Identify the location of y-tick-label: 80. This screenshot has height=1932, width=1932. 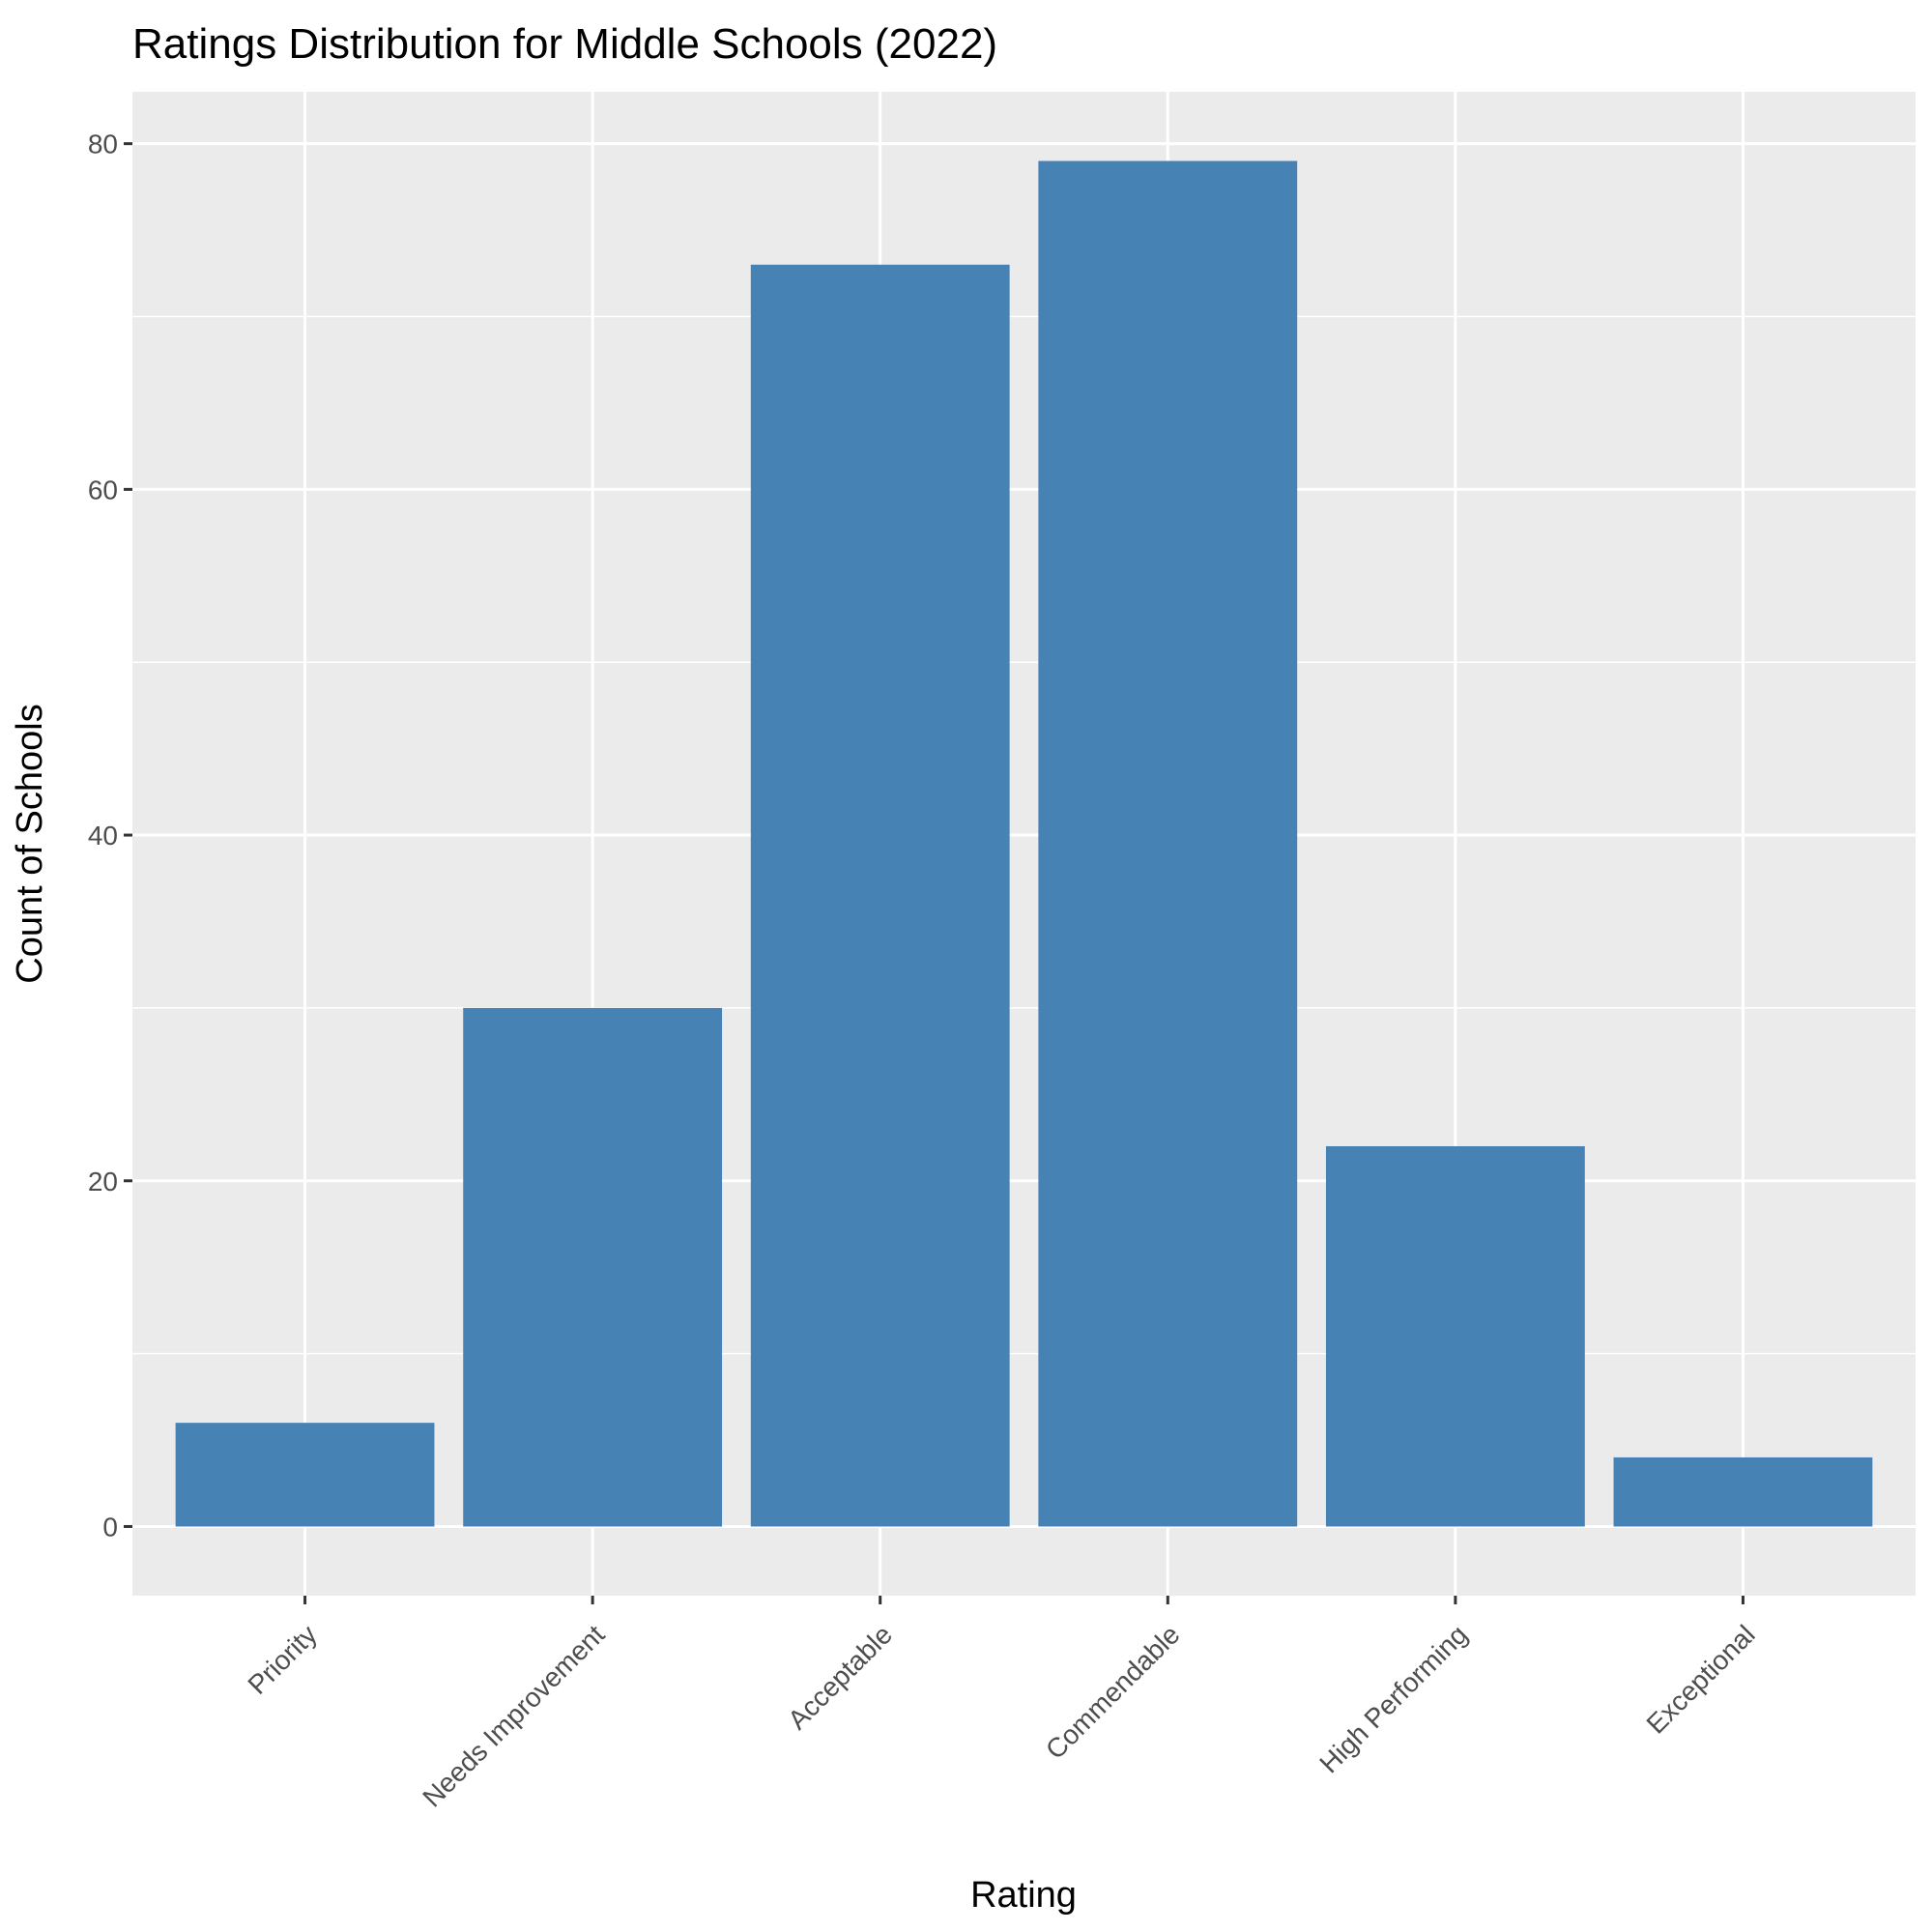
(103, 144).